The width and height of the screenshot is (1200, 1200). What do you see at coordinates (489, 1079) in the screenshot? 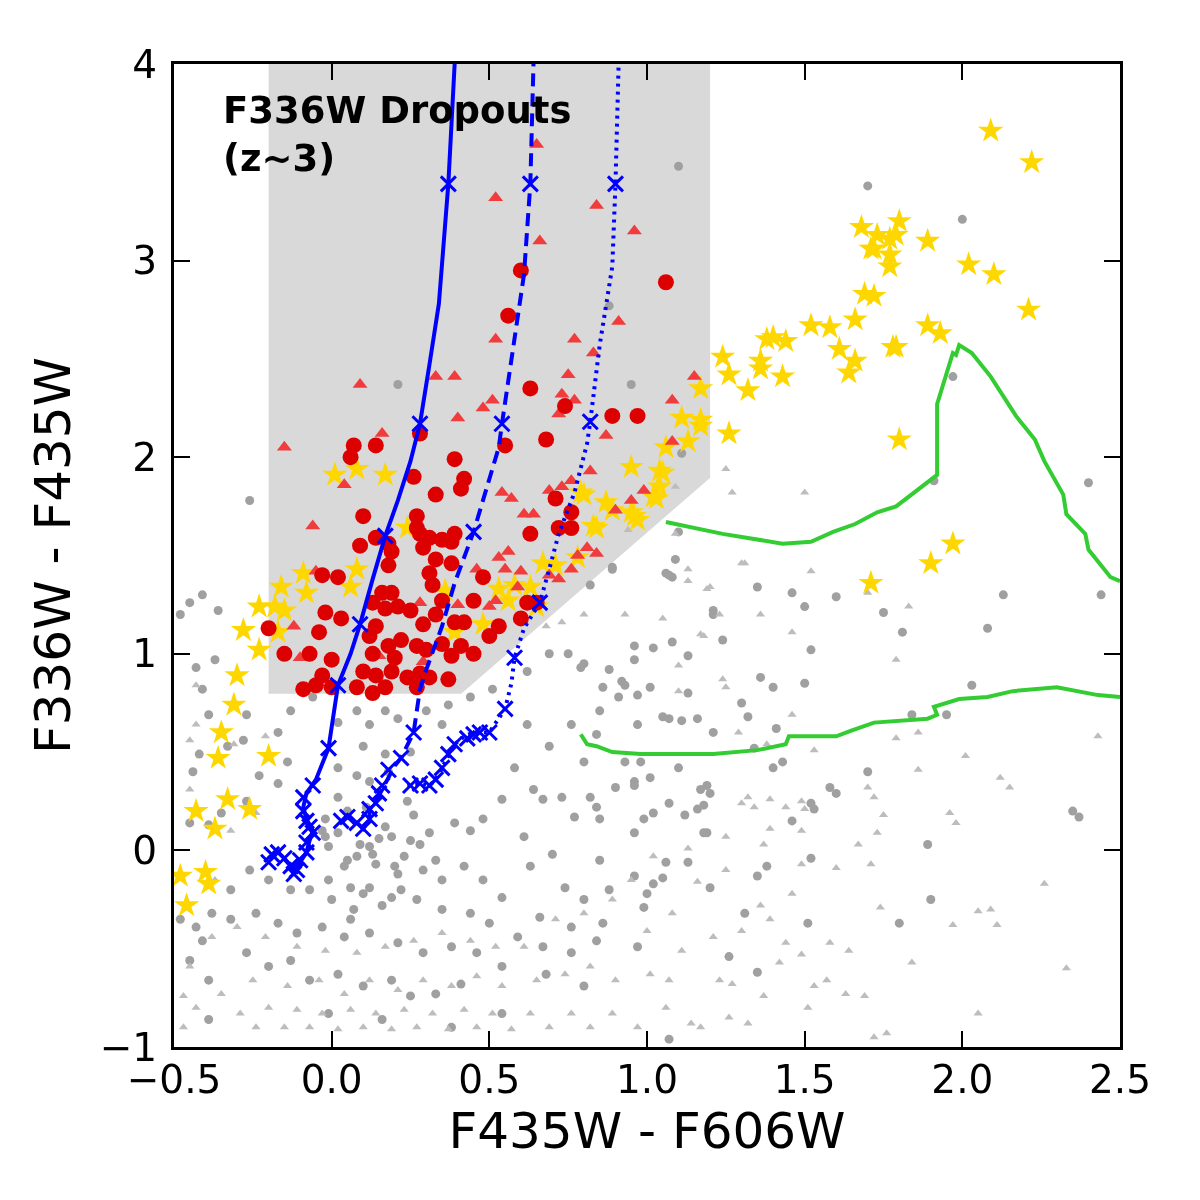
I see `x-tick-label: 0.5` at bounding box center [489, 1079].